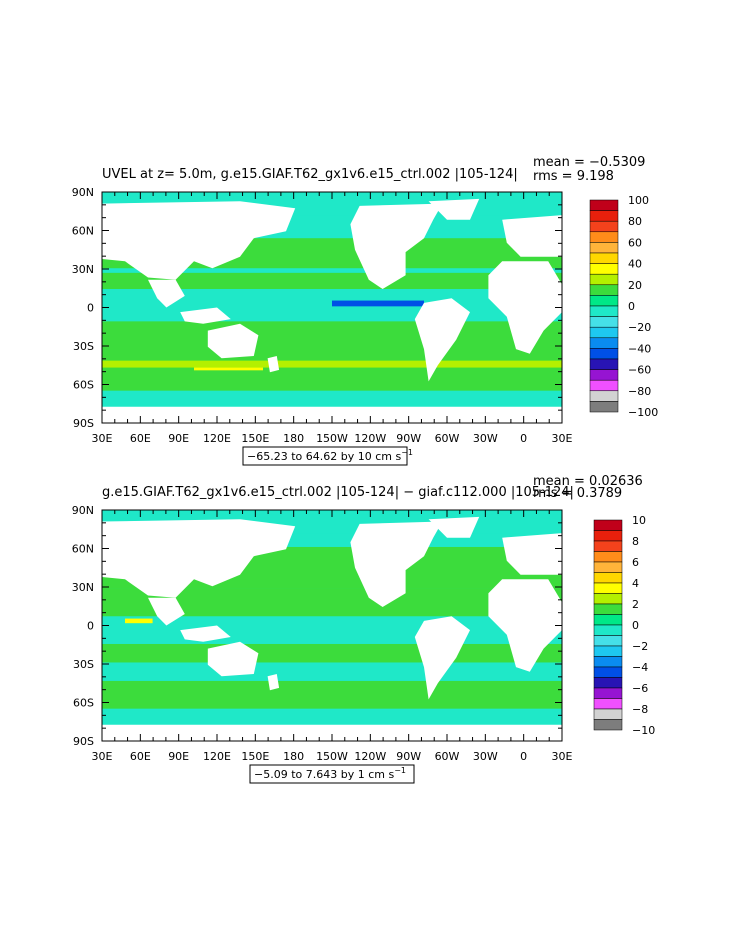 The height and width of the screenshot is (945, 733). I want to click on colorbar-label: −6, so click(640, 688).